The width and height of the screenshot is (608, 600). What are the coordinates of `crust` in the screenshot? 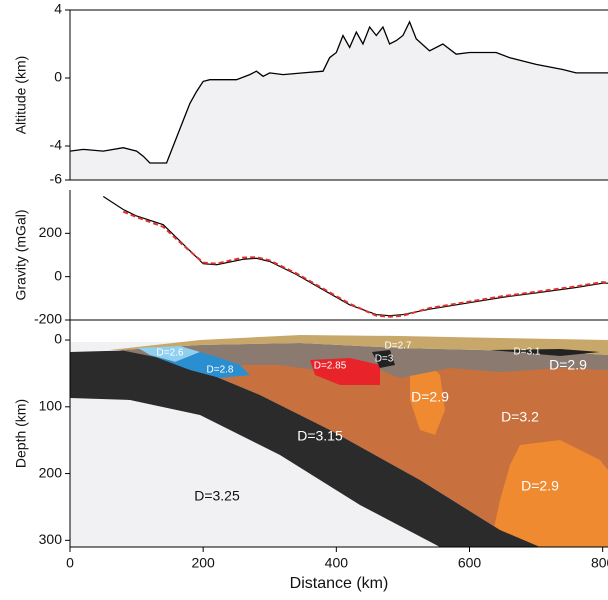 It's located at (364, 360).